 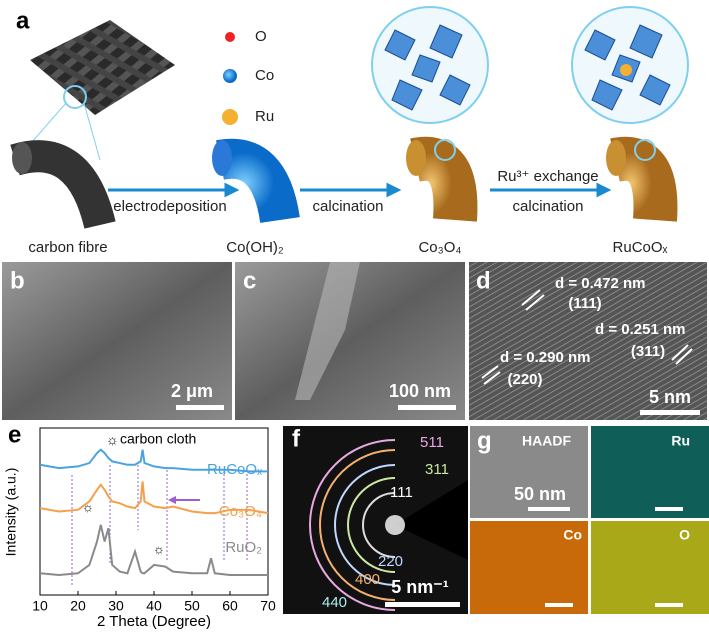 I want to click on x-tick-label: 30, so click(x=116, y=606).